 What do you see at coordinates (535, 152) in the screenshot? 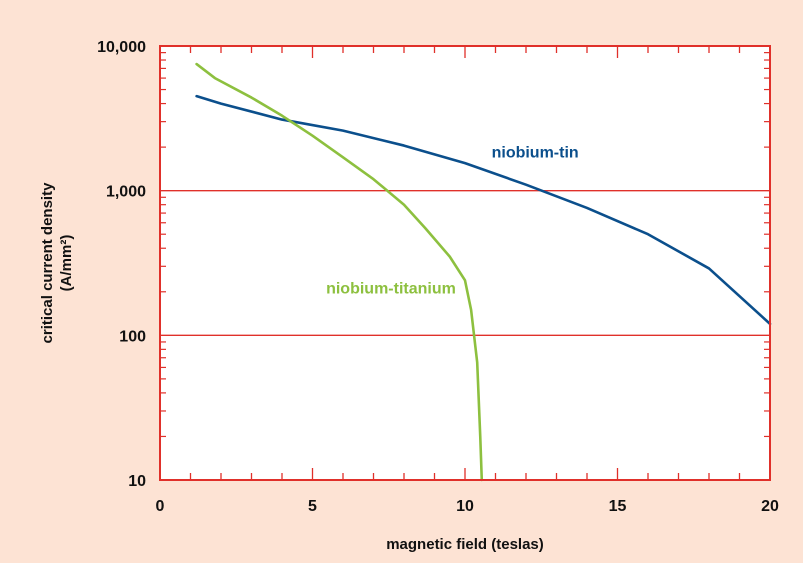
I see `series-label-niobium-tin: niobium-tin` at bounding box center [535, 152].